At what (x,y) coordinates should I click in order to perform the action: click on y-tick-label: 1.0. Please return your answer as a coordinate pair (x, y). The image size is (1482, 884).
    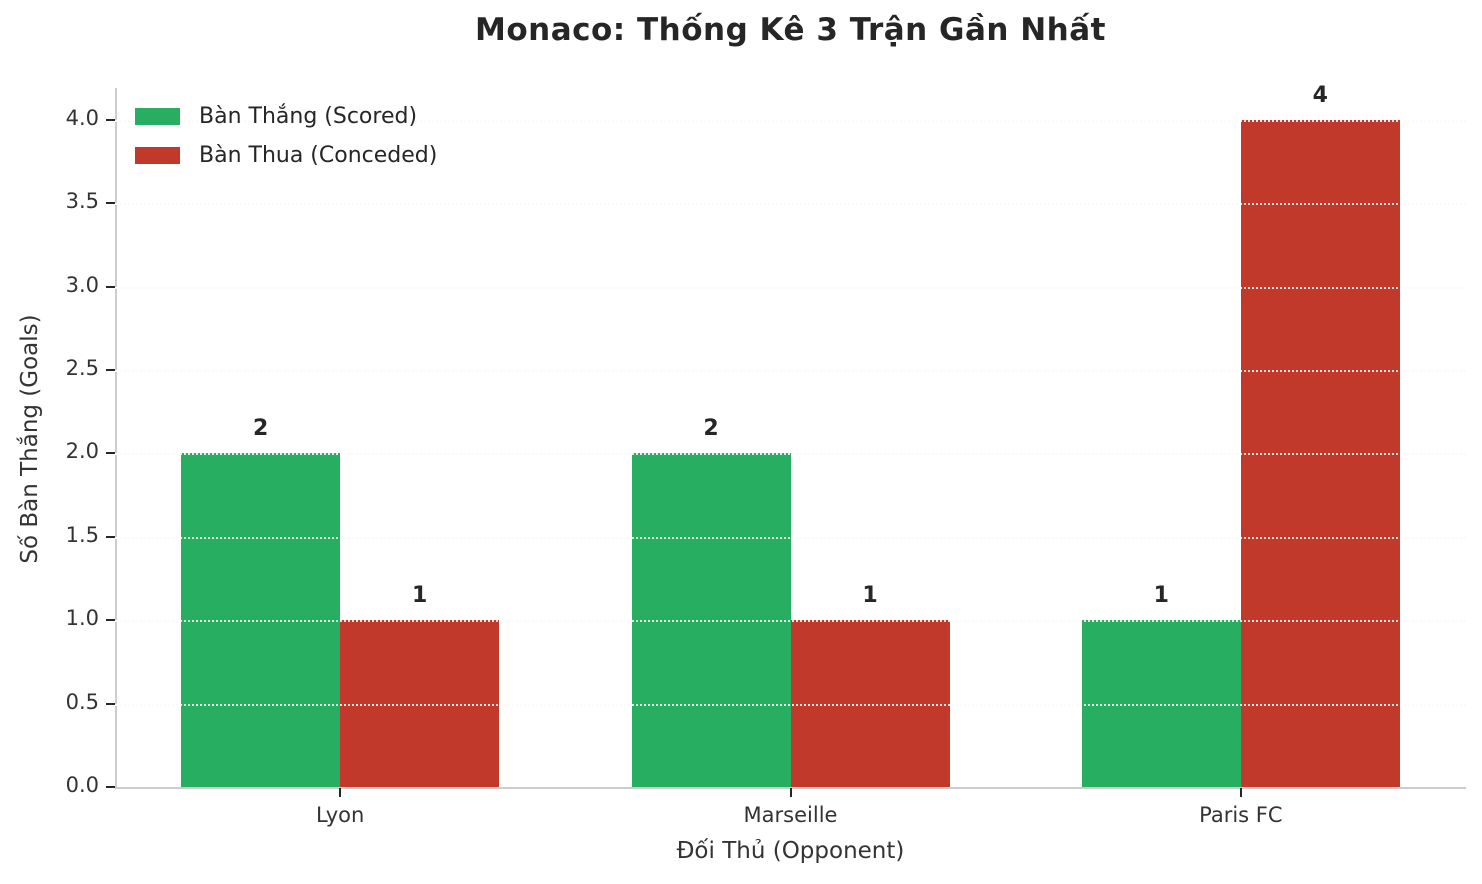
    Looking at the image, I should click on (82, 618).